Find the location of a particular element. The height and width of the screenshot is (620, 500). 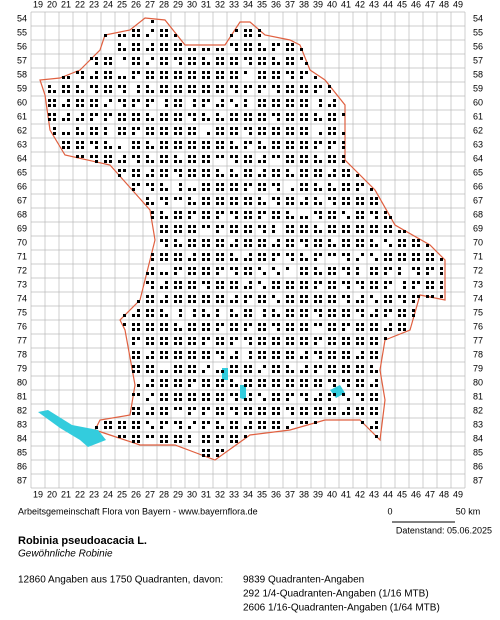

column-label: 38 is located at coordinates (304, 4).